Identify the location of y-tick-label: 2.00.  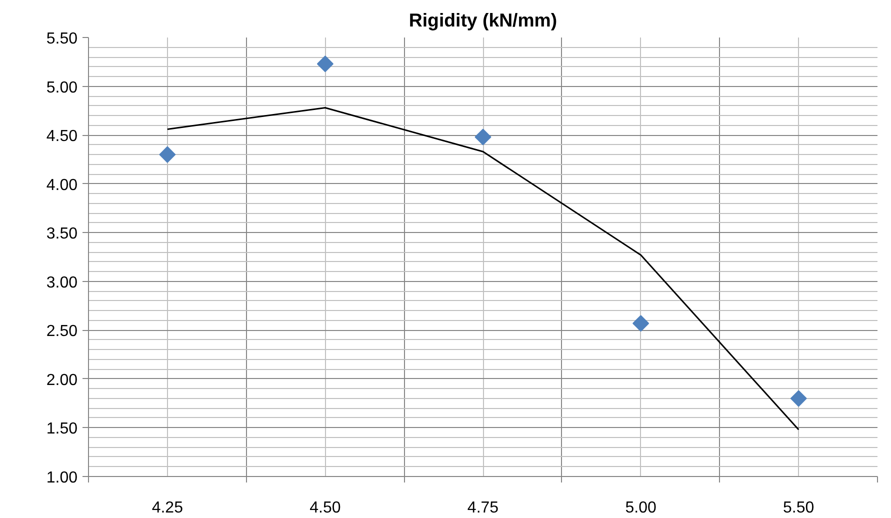
(62, 380).